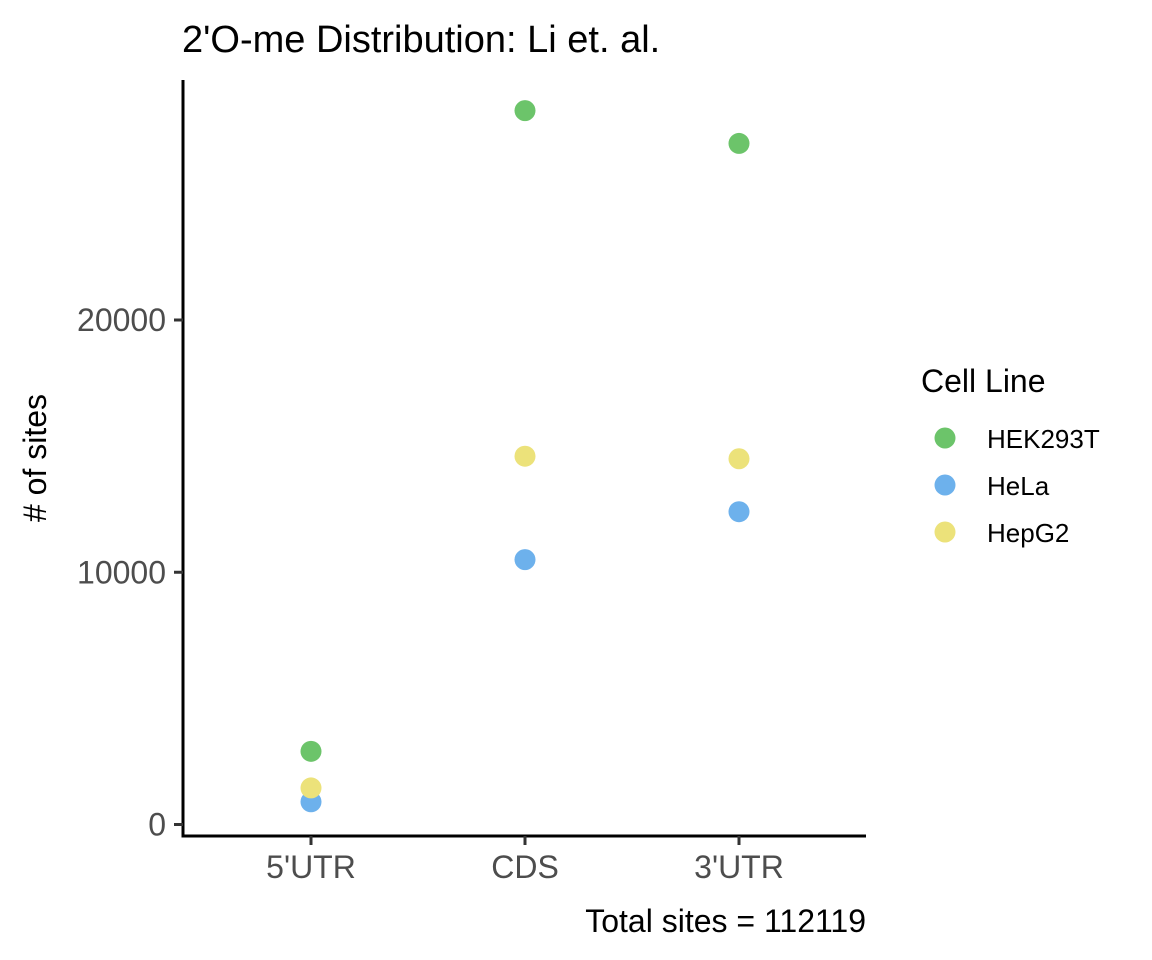 This screenshot has height=960, width=1152. What do you see at coordinates (157, 825) in the screenshot?
I see `y-tick-label: 0` at bounding box center [157, 825].